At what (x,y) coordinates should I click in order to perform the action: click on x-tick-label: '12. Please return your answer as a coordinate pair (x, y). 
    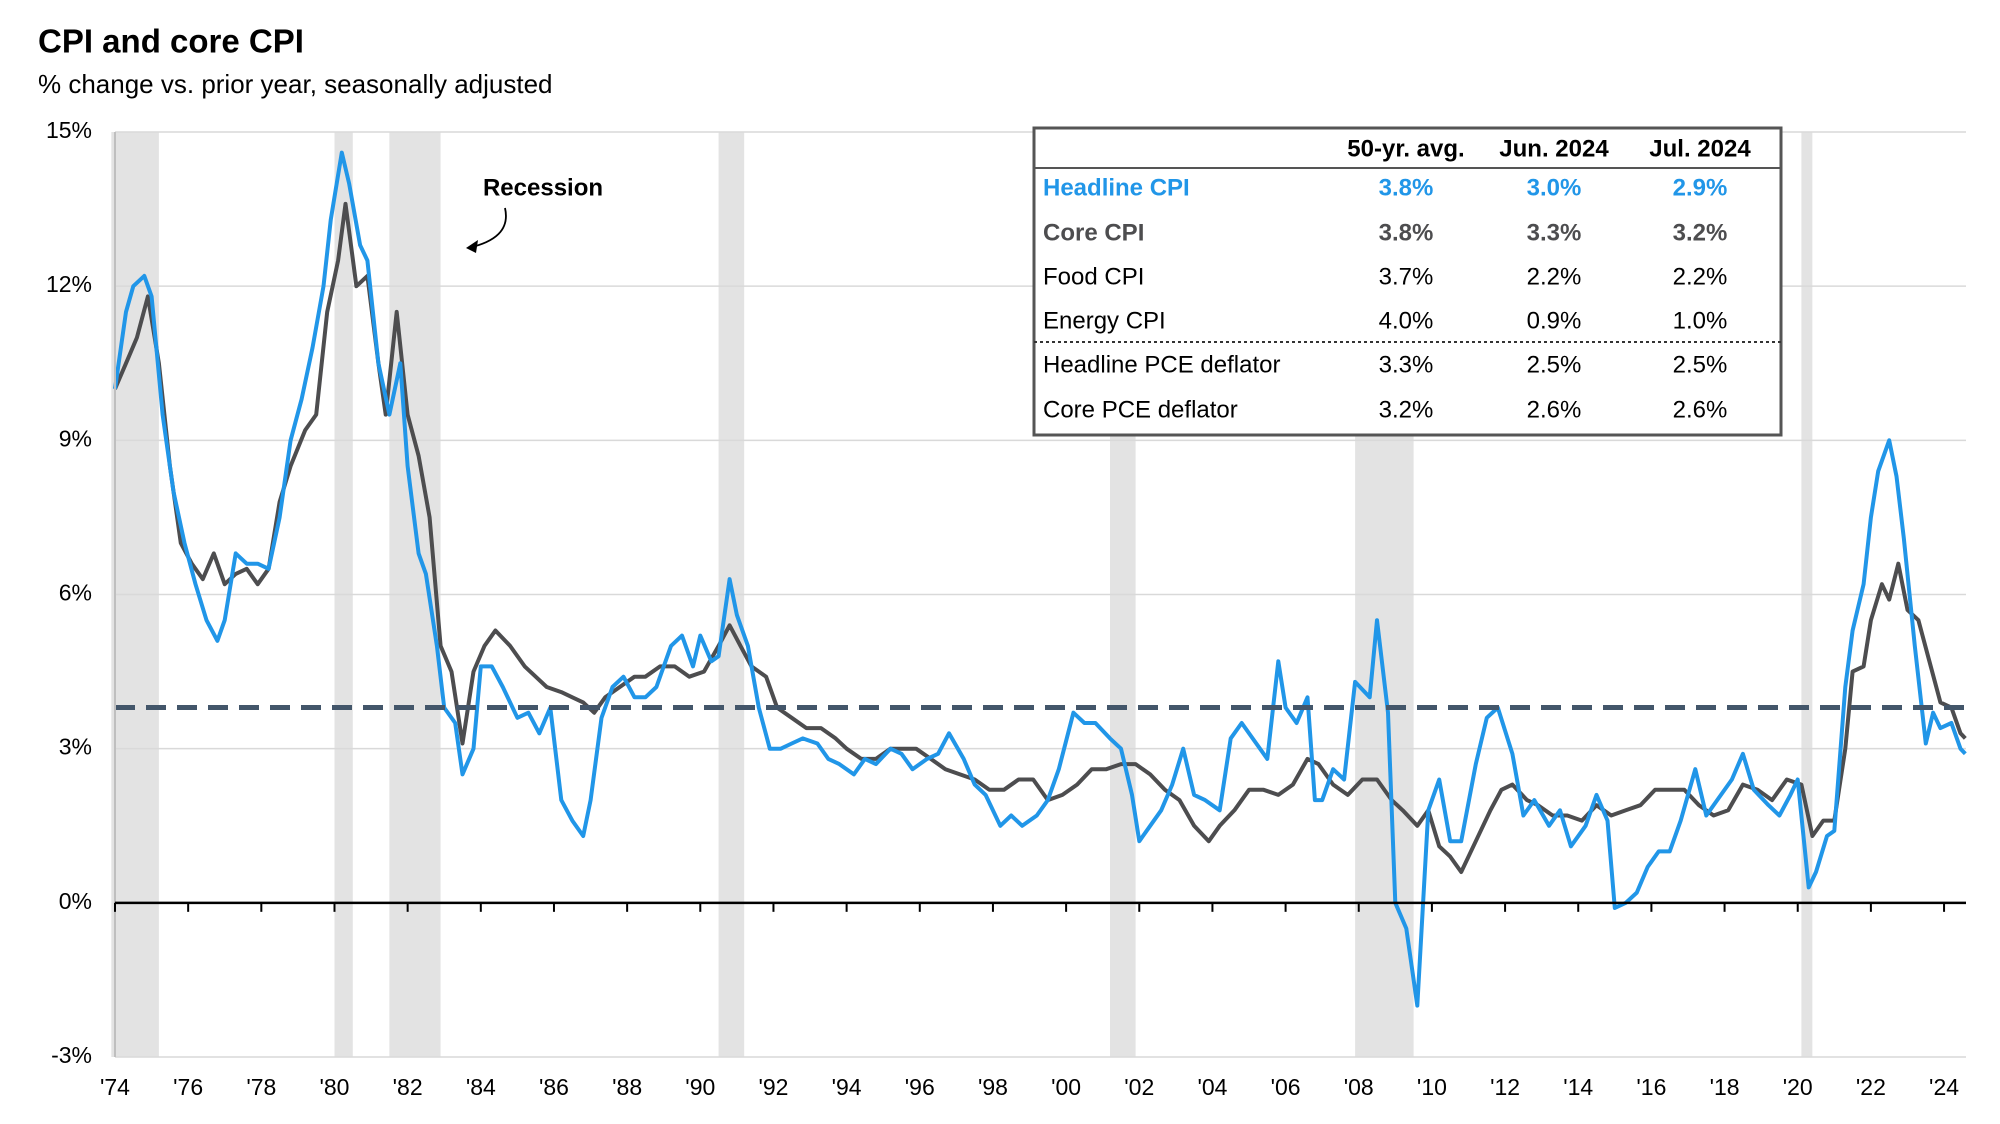
    Looking at the image, I should click on (1505, 1087).